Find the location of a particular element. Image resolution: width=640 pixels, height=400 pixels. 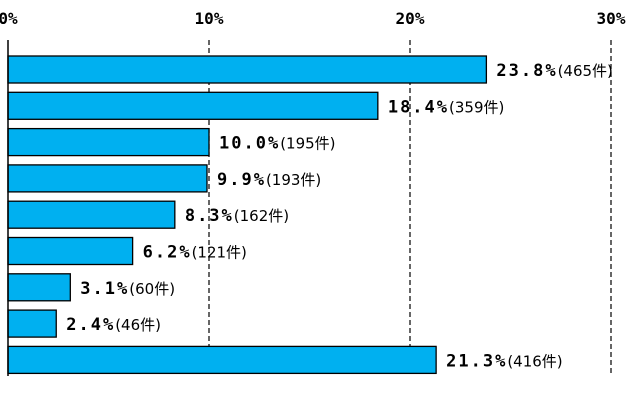

x-tick-label-3: 30% is located at coordinates (611, 18).